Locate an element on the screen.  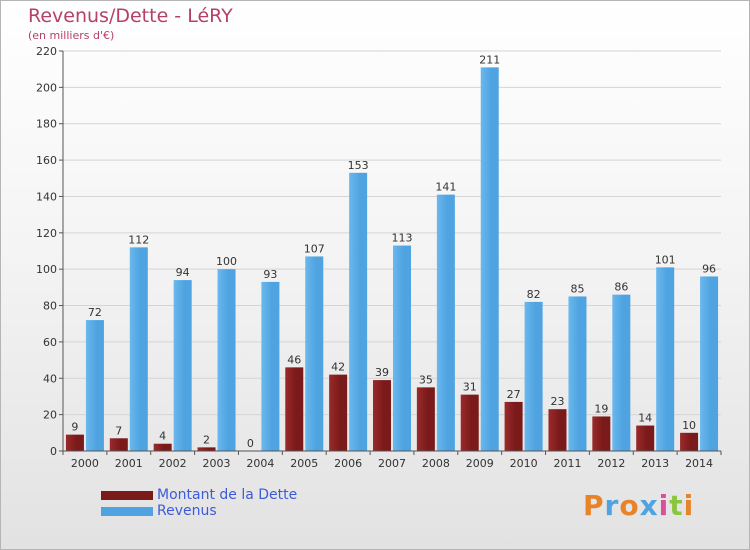
data-label-revenus-2002: 94 is located at coordinates (183, 272).